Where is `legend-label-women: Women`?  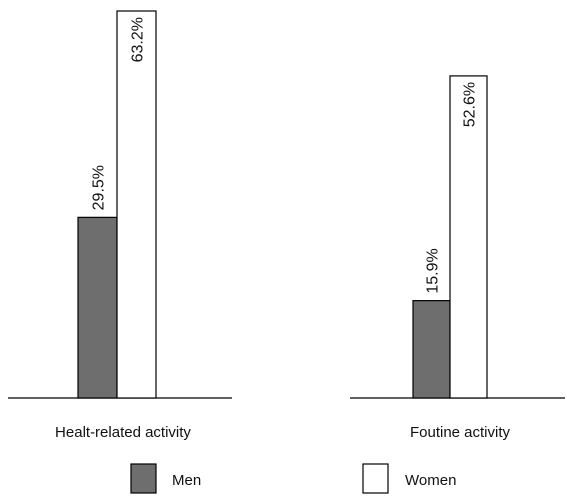
legend-label-women: Women is located at coordinates (430, 480).